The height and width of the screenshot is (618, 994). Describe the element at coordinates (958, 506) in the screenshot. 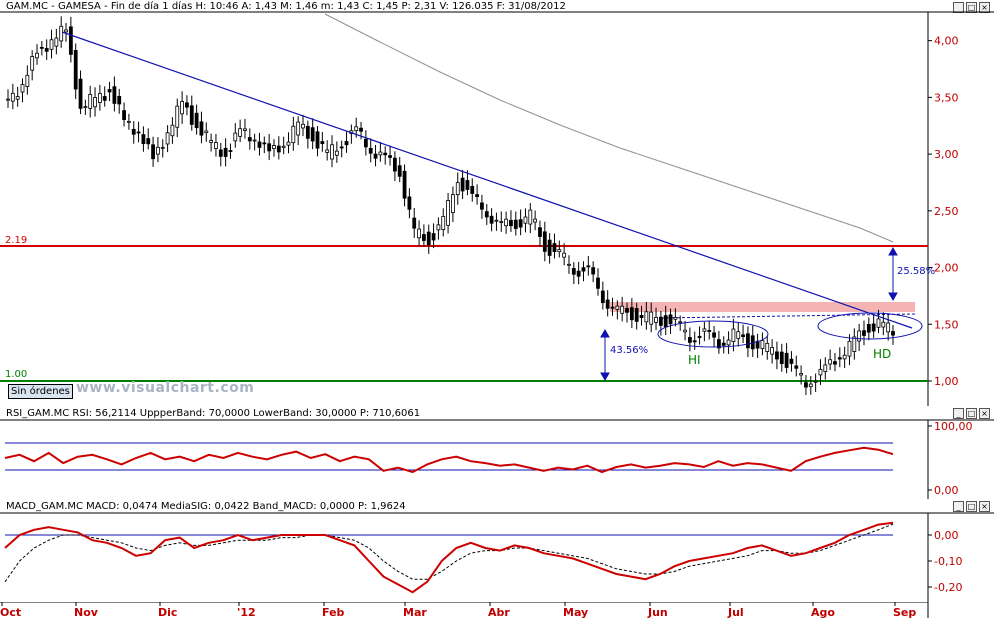

I see `macd-minimize-button: _` at that location.